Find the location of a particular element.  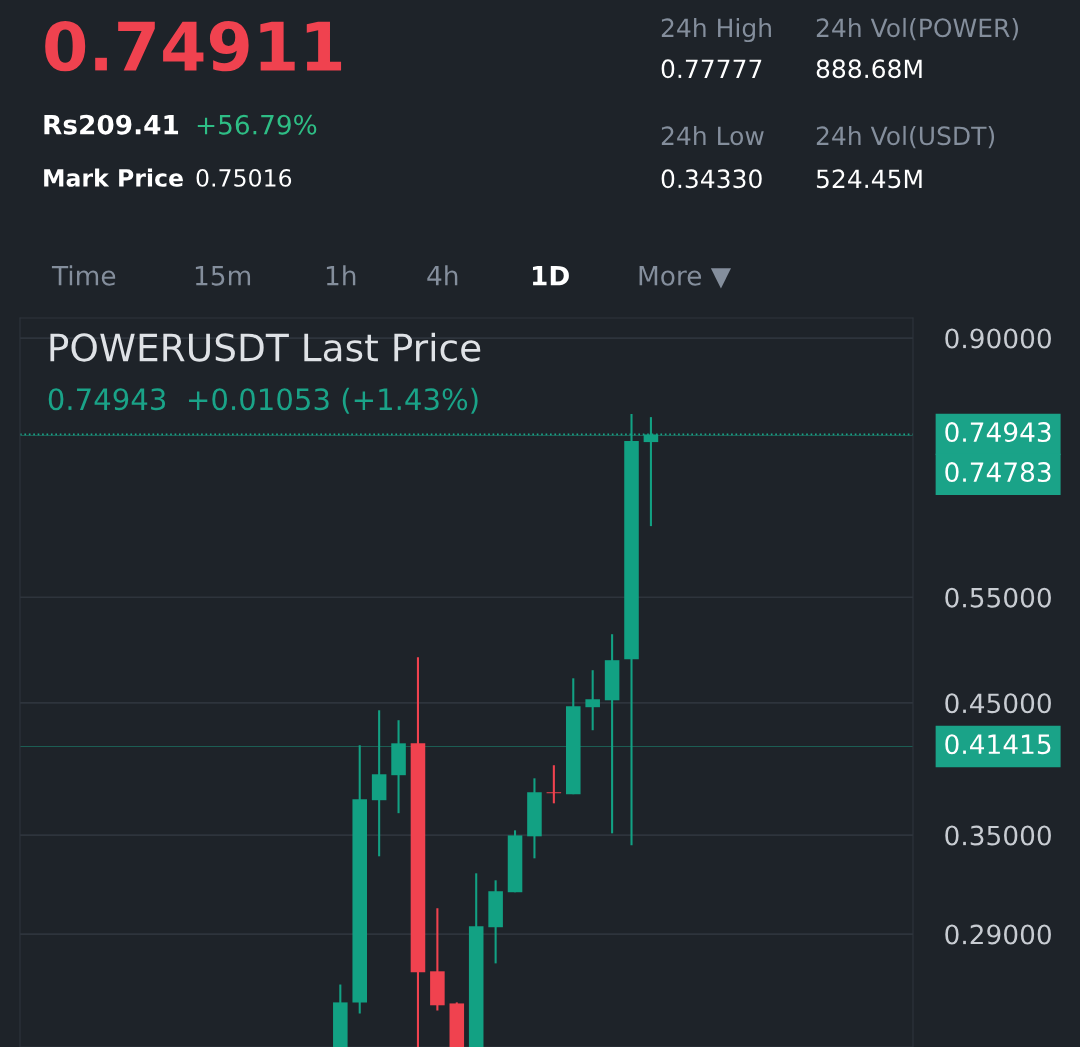

y-tick-label: 0.90000 is located at coordinates (998, 338).